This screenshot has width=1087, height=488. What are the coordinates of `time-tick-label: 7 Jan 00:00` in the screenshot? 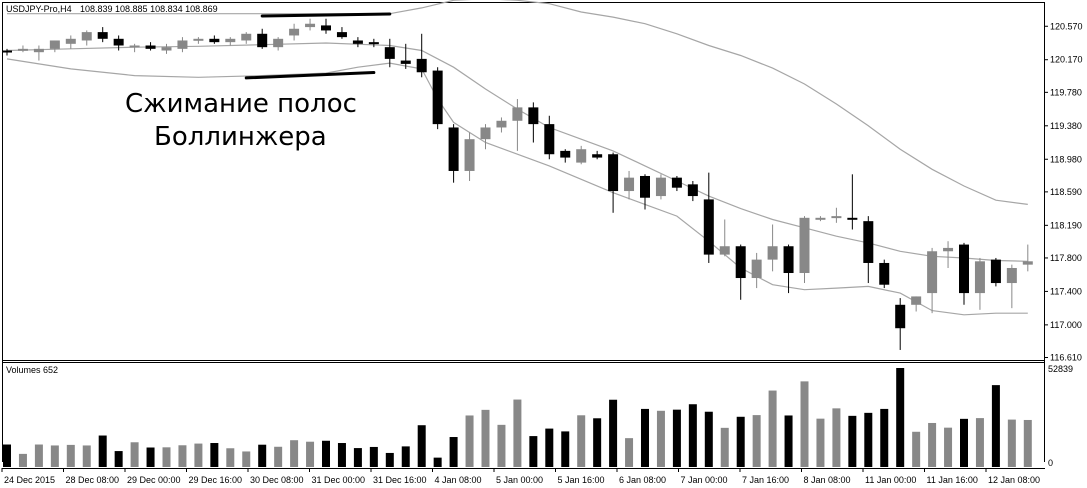 It's located at (704, 480).